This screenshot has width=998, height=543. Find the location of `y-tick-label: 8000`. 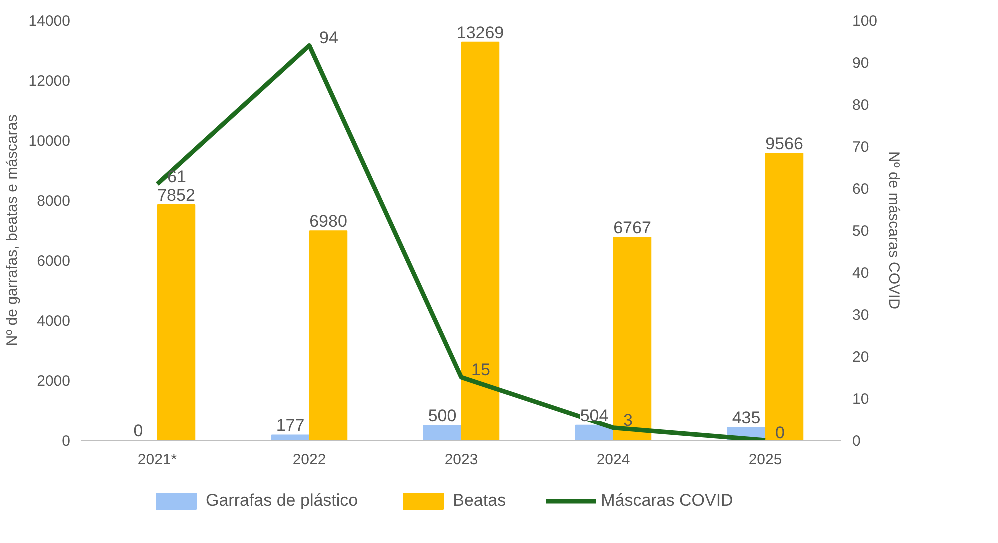

y-tick-label: 8000 is located at coordinates (54, 201).